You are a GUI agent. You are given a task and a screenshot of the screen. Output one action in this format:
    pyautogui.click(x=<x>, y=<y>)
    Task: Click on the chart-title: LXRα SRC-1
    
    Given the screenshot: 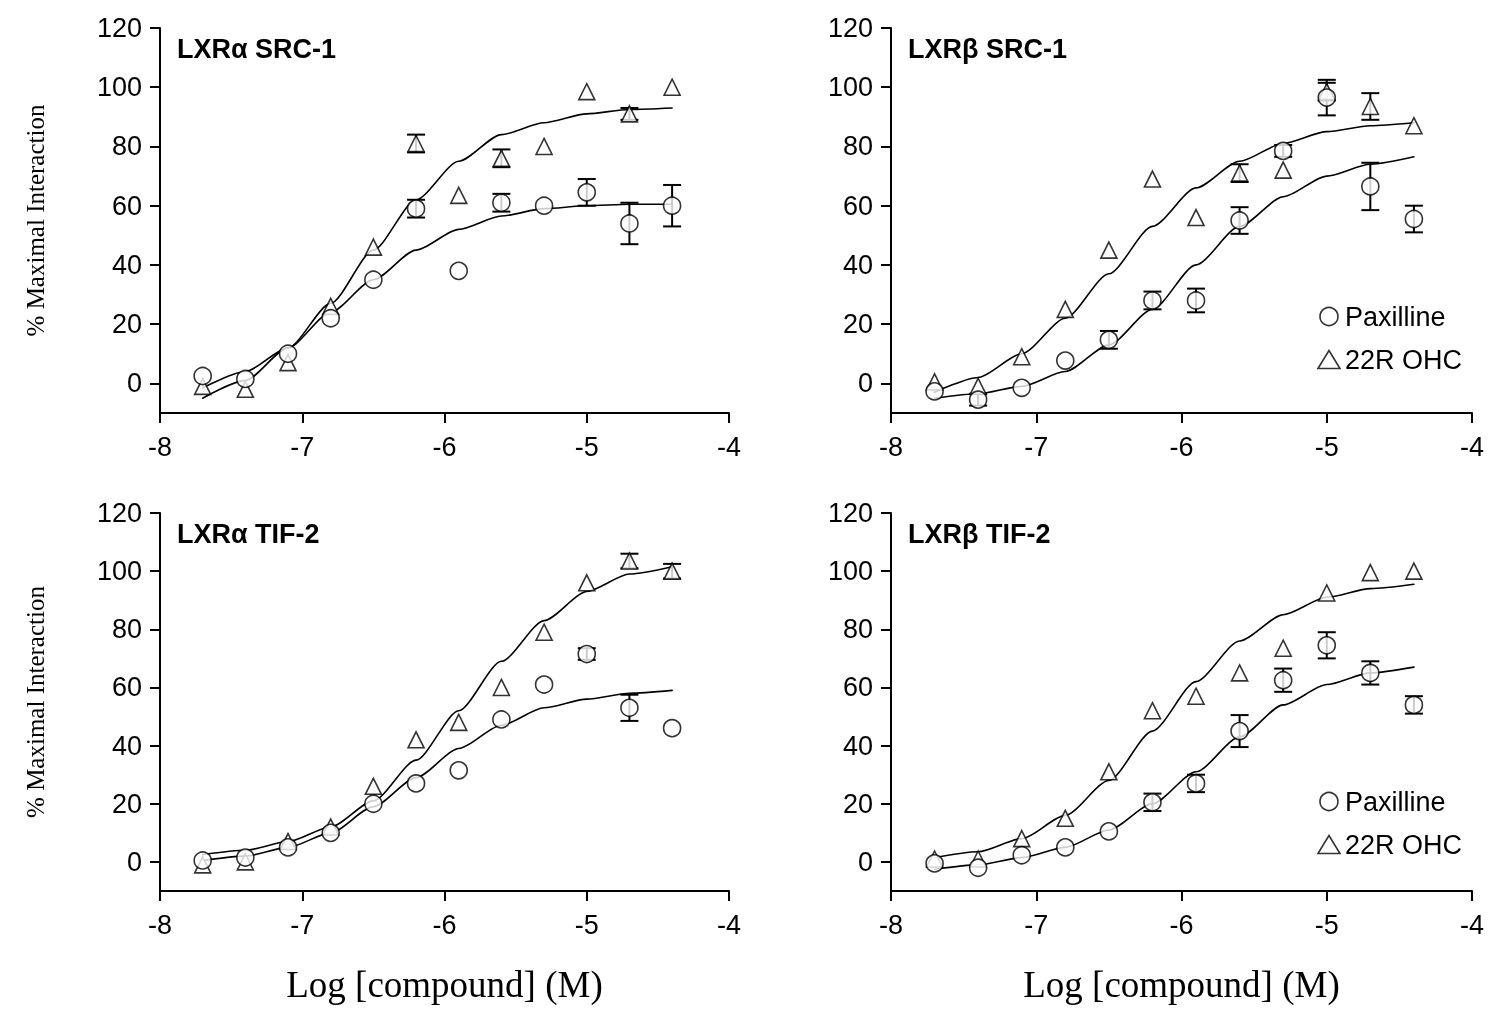 What is the action you would take?
    pyautogui.click(x=257, y=48)
    